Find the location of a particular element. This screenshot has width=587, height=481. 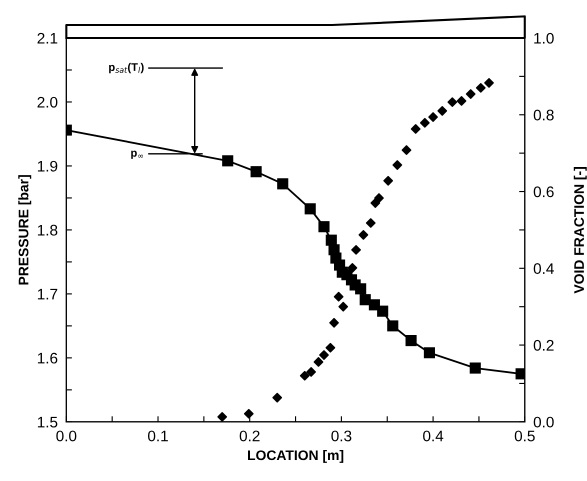

y-axis-title: PRESSURE [bar] is located at coordinates (25, 230).